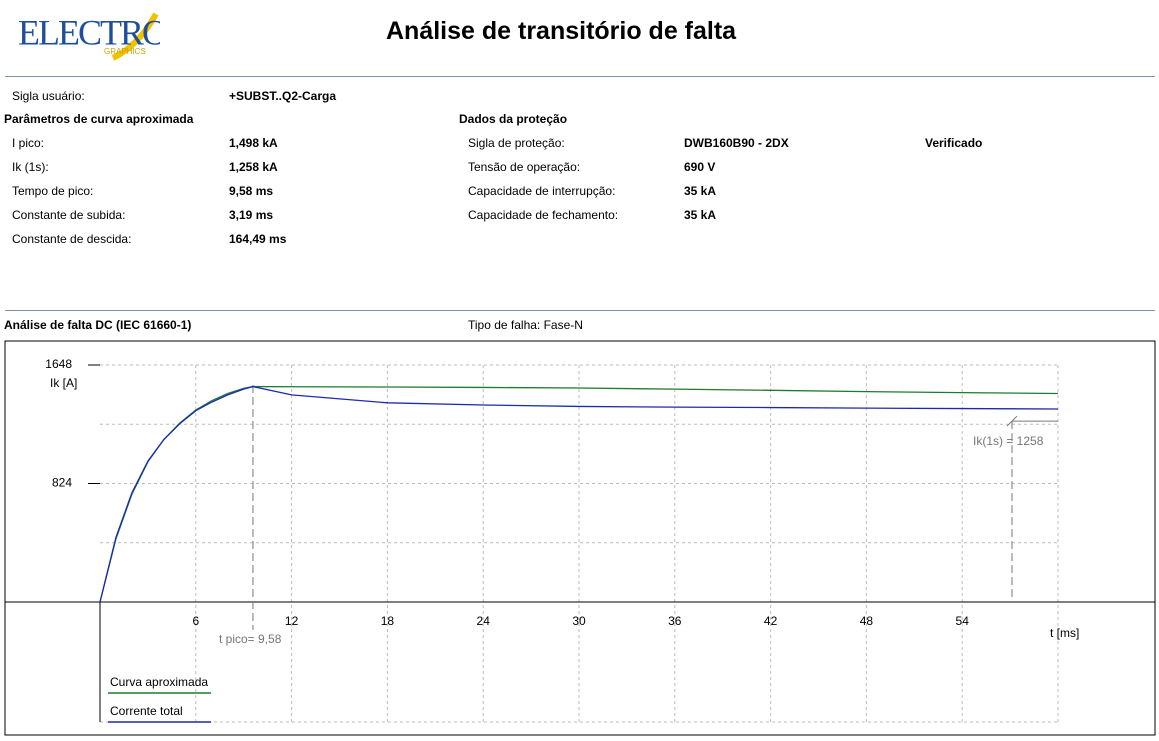 The height and width of the screenshot is (741, 1159). I want to click on x-tick-label: 36, so click(675, 621).